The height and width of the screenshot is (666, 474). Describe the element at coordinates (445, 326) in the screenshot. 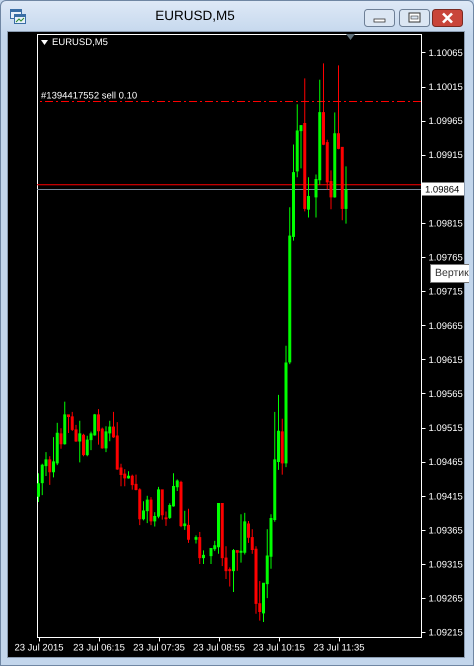

I see `y-tick-label: 1.09665` at that location.